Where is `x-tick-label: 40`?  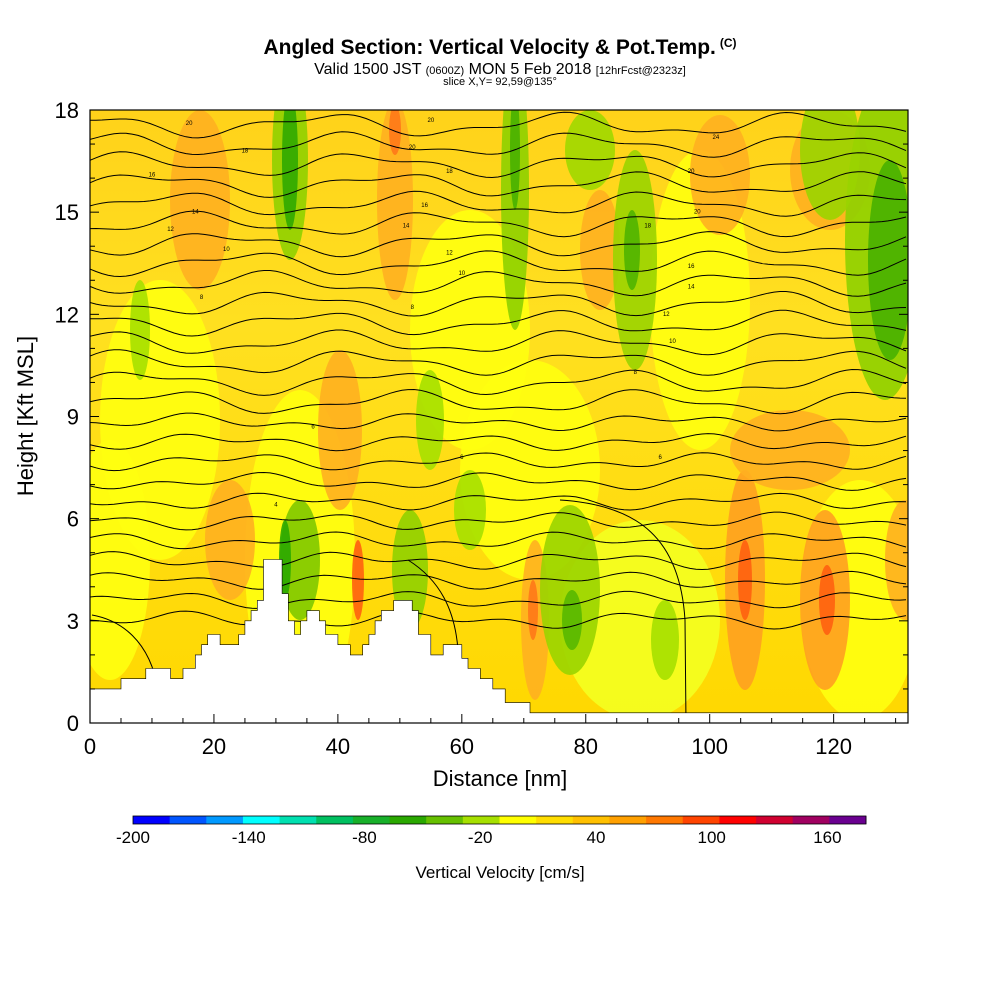
x-tick-label: 40 is located at coordinates (338, 746).